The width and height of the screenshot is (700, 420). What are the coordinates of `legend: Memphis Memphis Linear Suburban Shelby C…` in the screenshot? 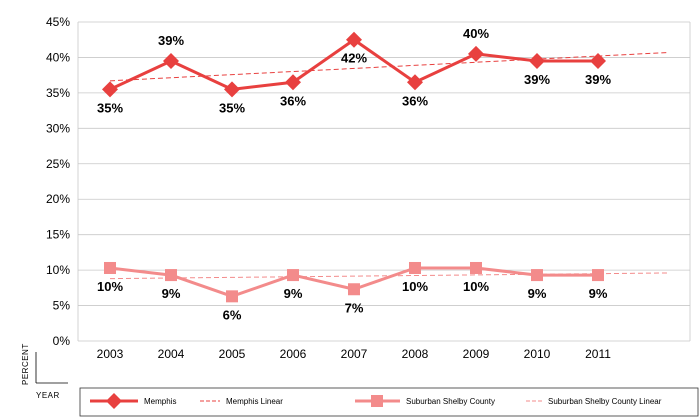 It's located at (389, 402).